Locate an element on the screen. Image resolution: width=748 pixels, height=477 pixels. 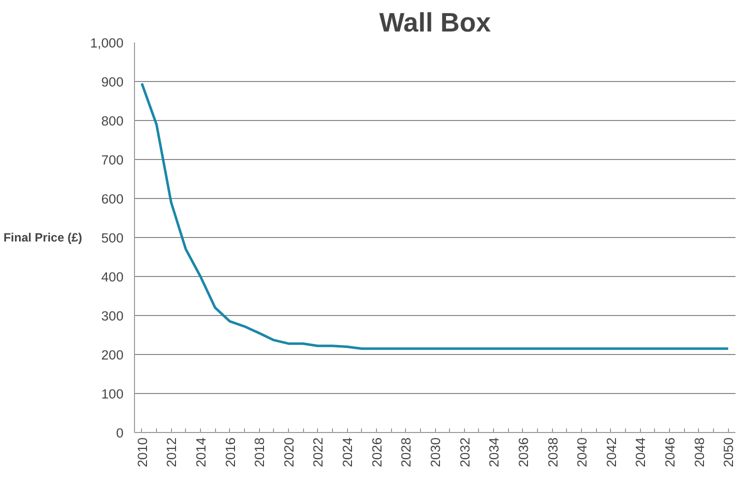
y-tick-label: 400 is located at coordinates (112, 277).